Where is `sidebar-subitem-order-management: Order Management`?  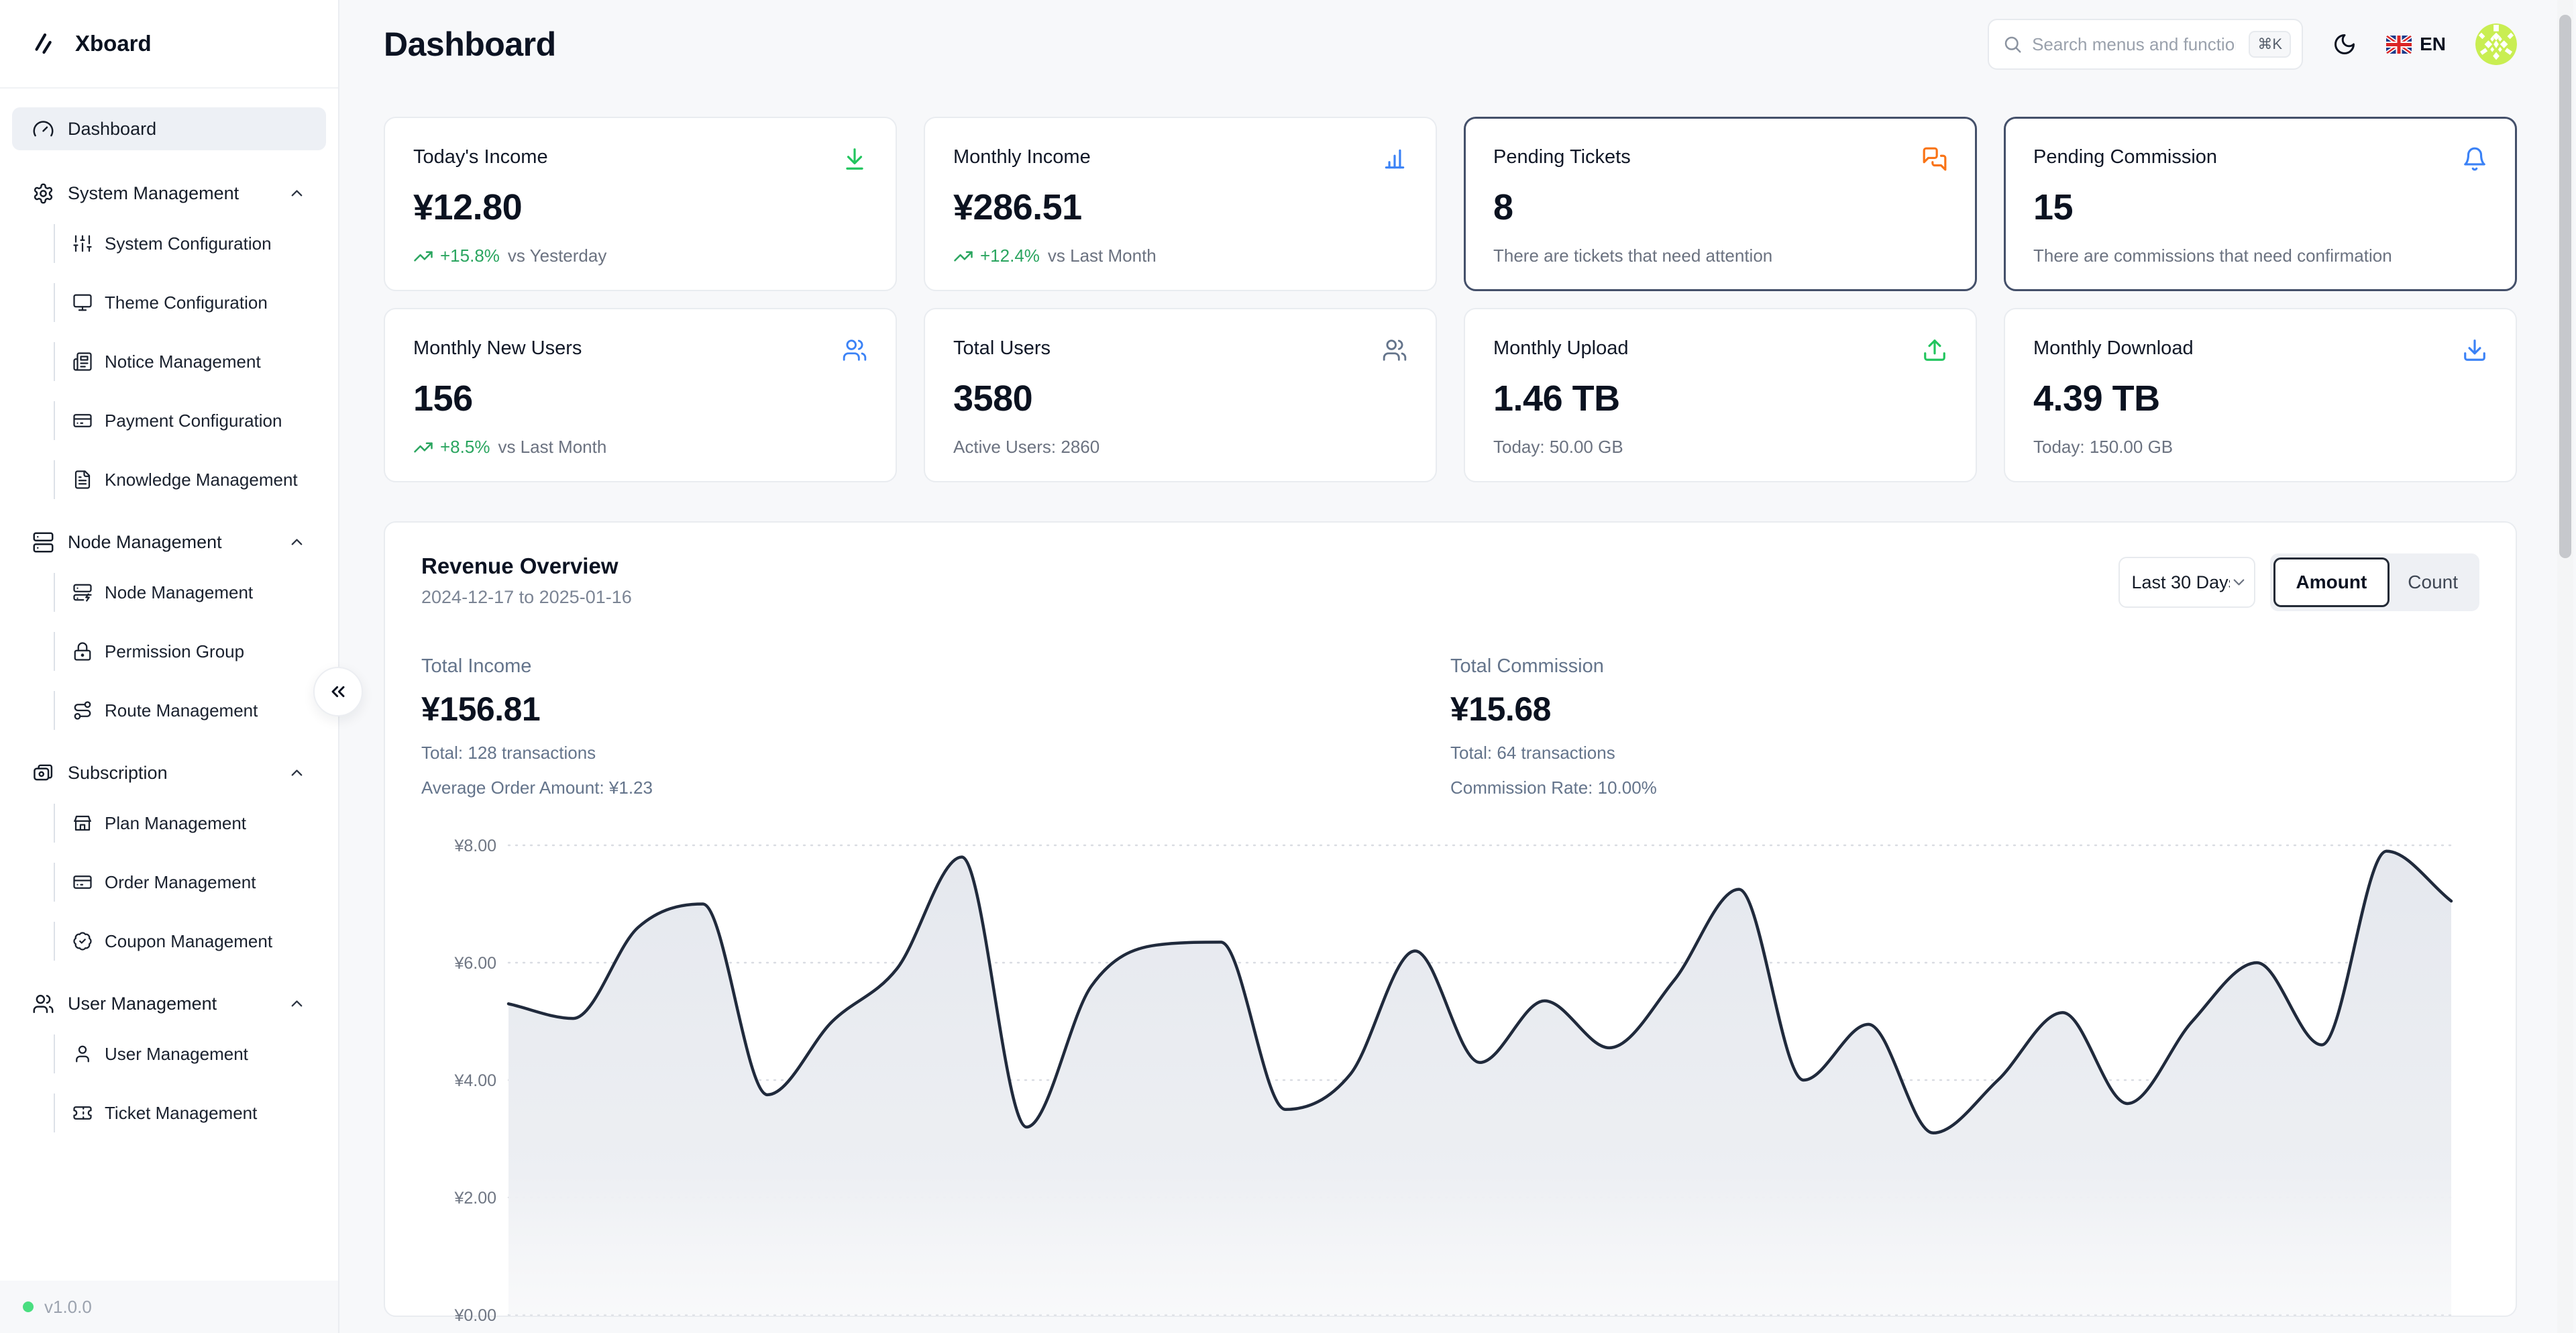 sidebar-subitem-order-management: Order Management is located at coordinates (190, 882).